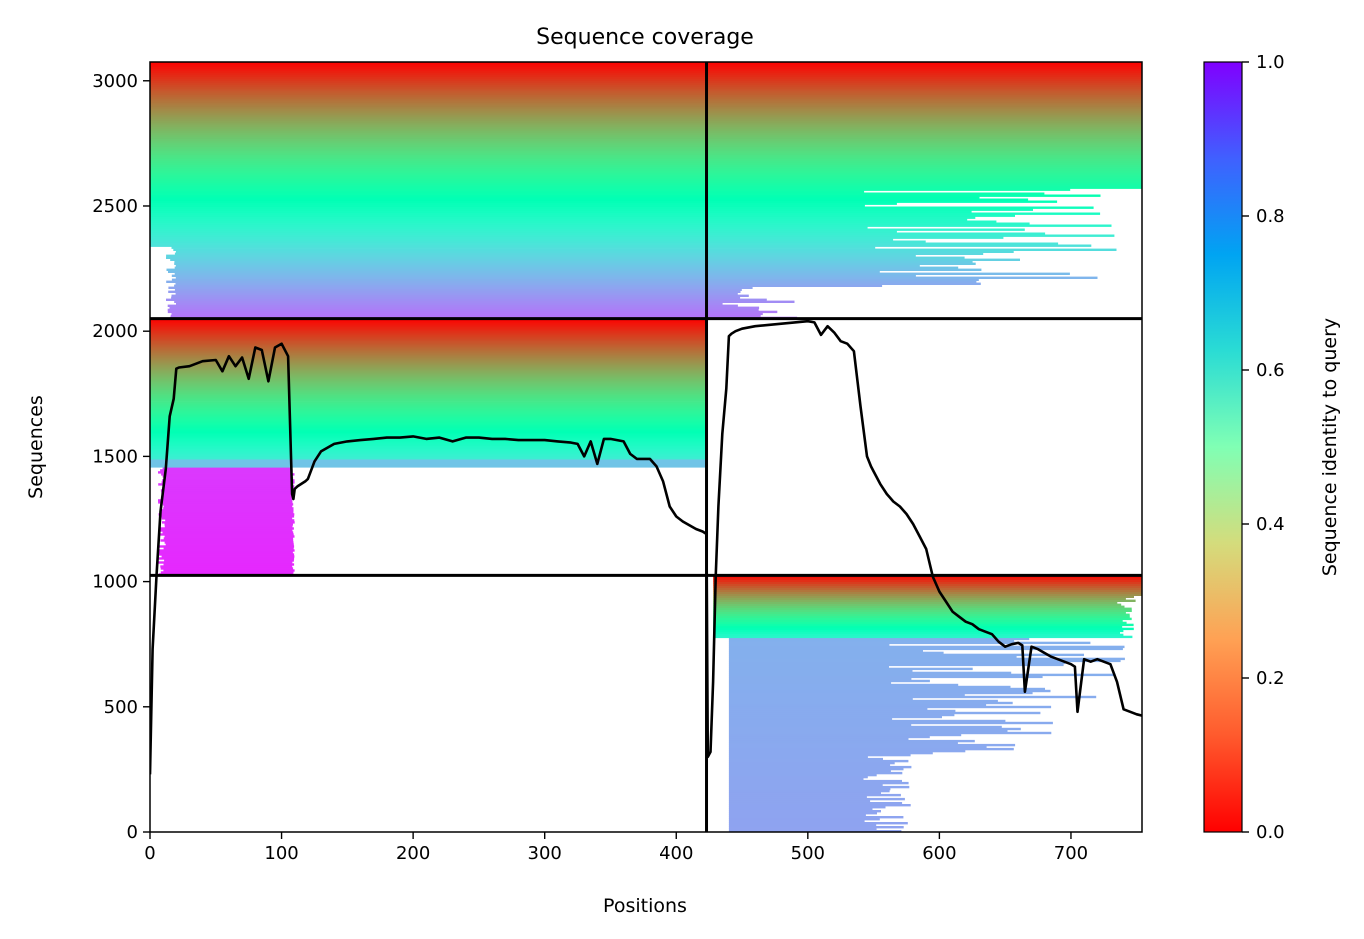 Image resolution: width=1364 pixels, height=939 pixels. What do you see at coordinates (645, 906) in the screenshot?
I see `x-axis-label: Positions` at bounding box center [645, 906].